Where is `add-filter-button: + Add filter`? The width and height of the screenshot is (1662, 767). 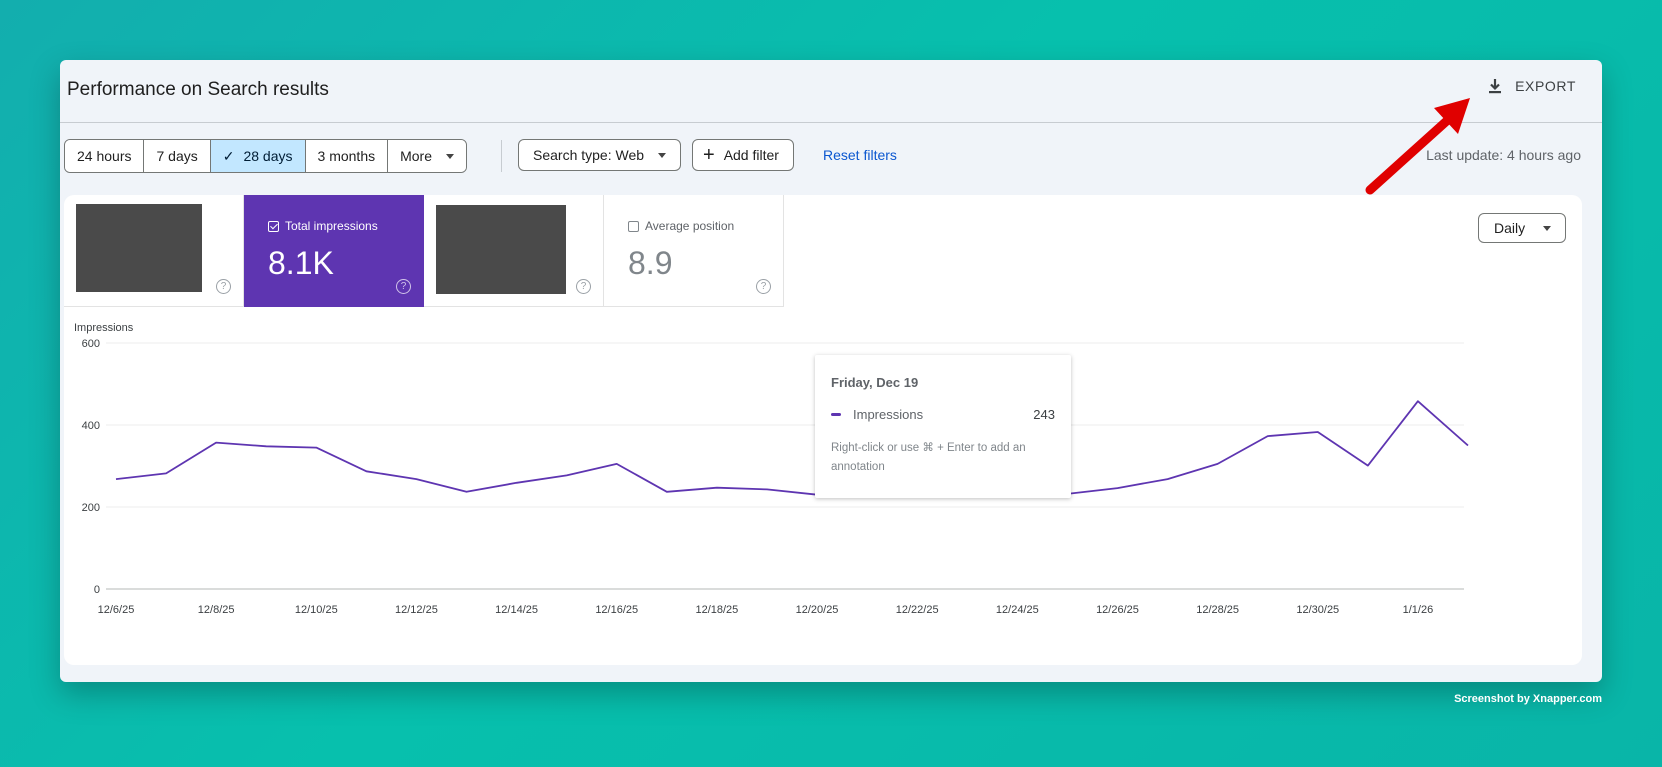 add-filter-button: + Add filter is located at coordinates (743, 155).